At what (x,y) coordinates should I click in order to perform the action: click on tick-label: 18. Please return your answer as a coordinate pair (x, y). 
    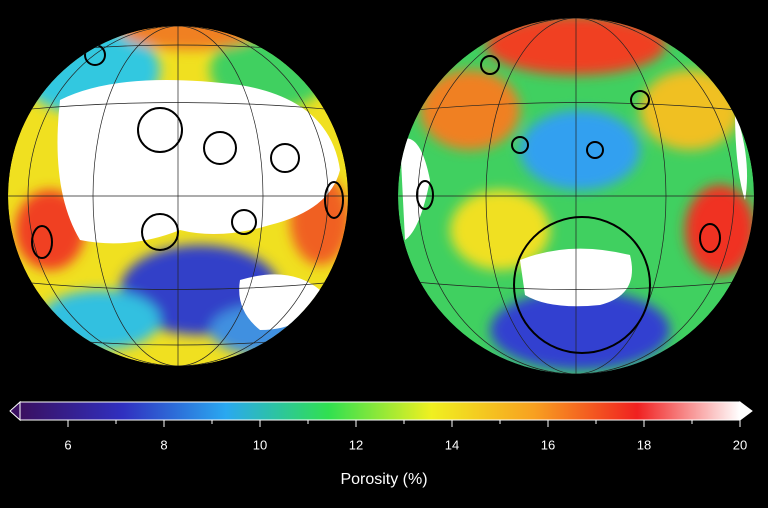
    Looking at the image, I should click on (644, 444).